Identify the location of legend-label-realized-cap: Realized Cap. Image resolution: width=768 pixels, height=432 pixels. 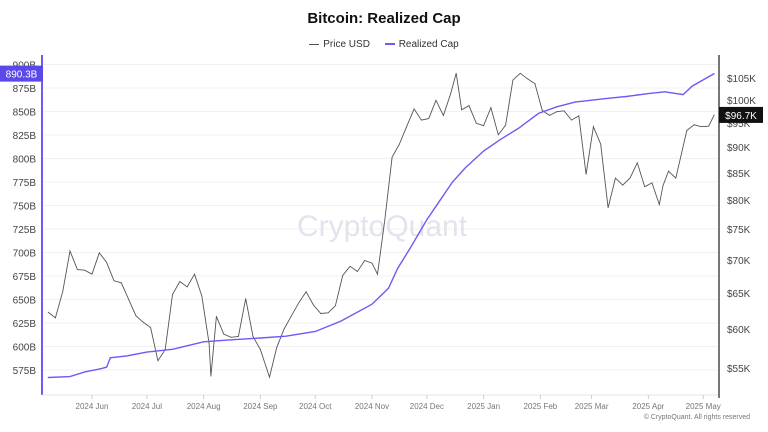
(428, 44).